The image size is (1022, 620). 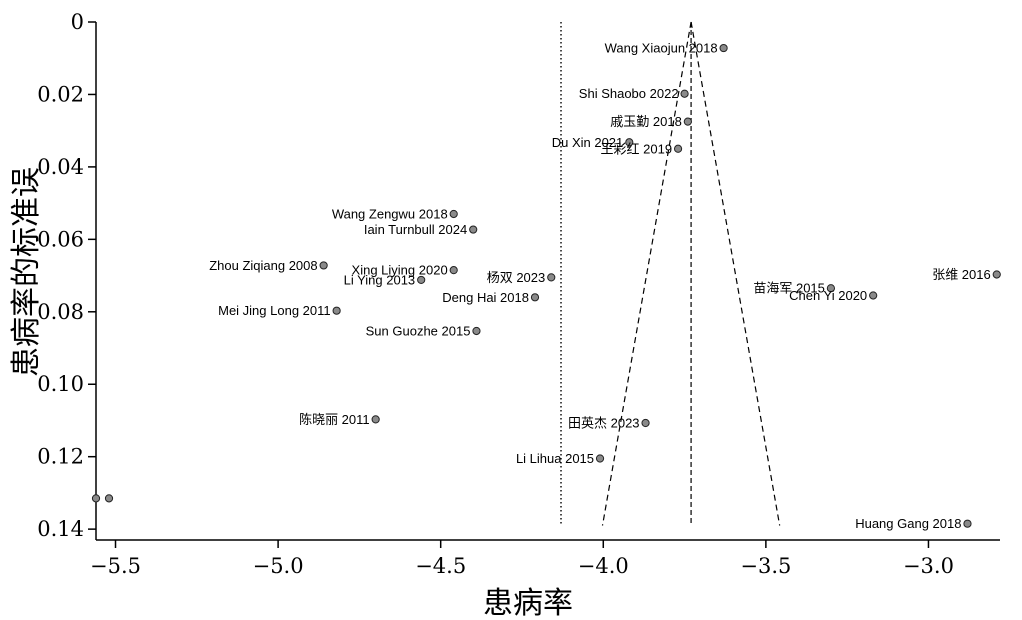 What do you see at coordinates (735, 273) in the screenshot?
I see `funnel-right-boundary` at bounding box center [735, 273].